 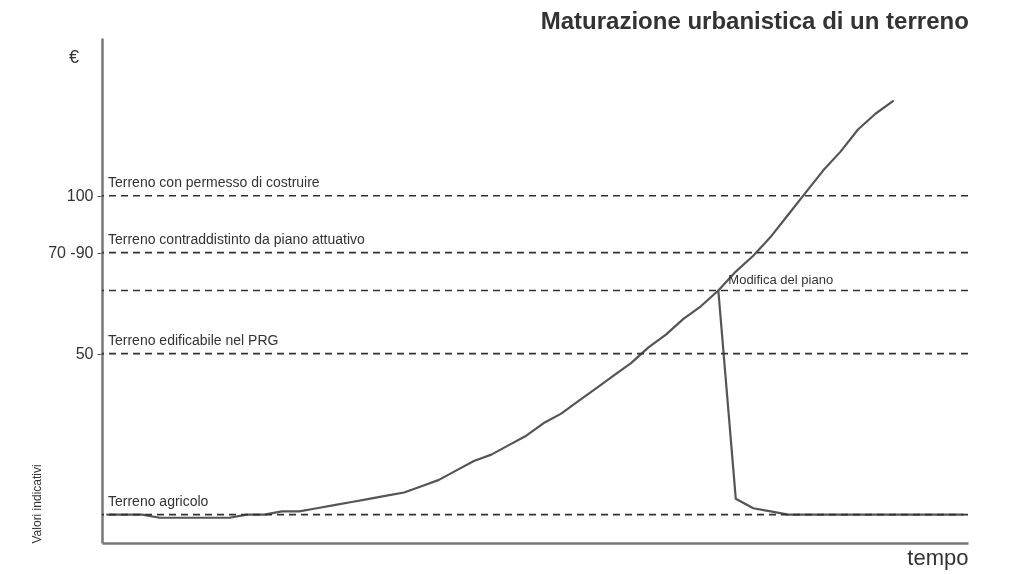 I want to click on annotation: Modifica del piano, so click(x=781, y=279).